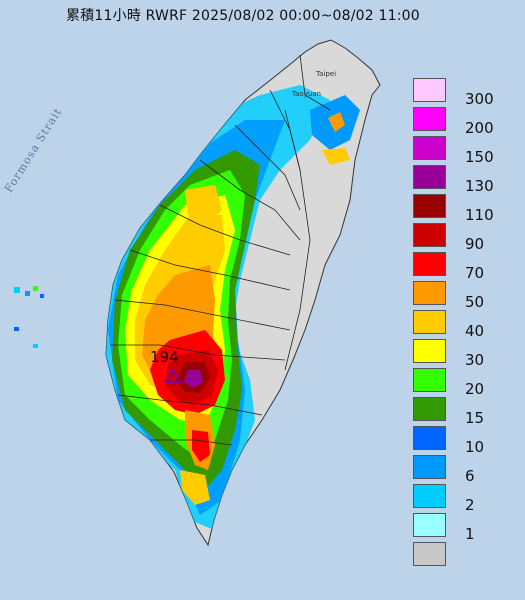 The image size is (525, 600). Describe the element at coordinates (479, 128) in the screenshot. I see `legend-label: 200` at that location.